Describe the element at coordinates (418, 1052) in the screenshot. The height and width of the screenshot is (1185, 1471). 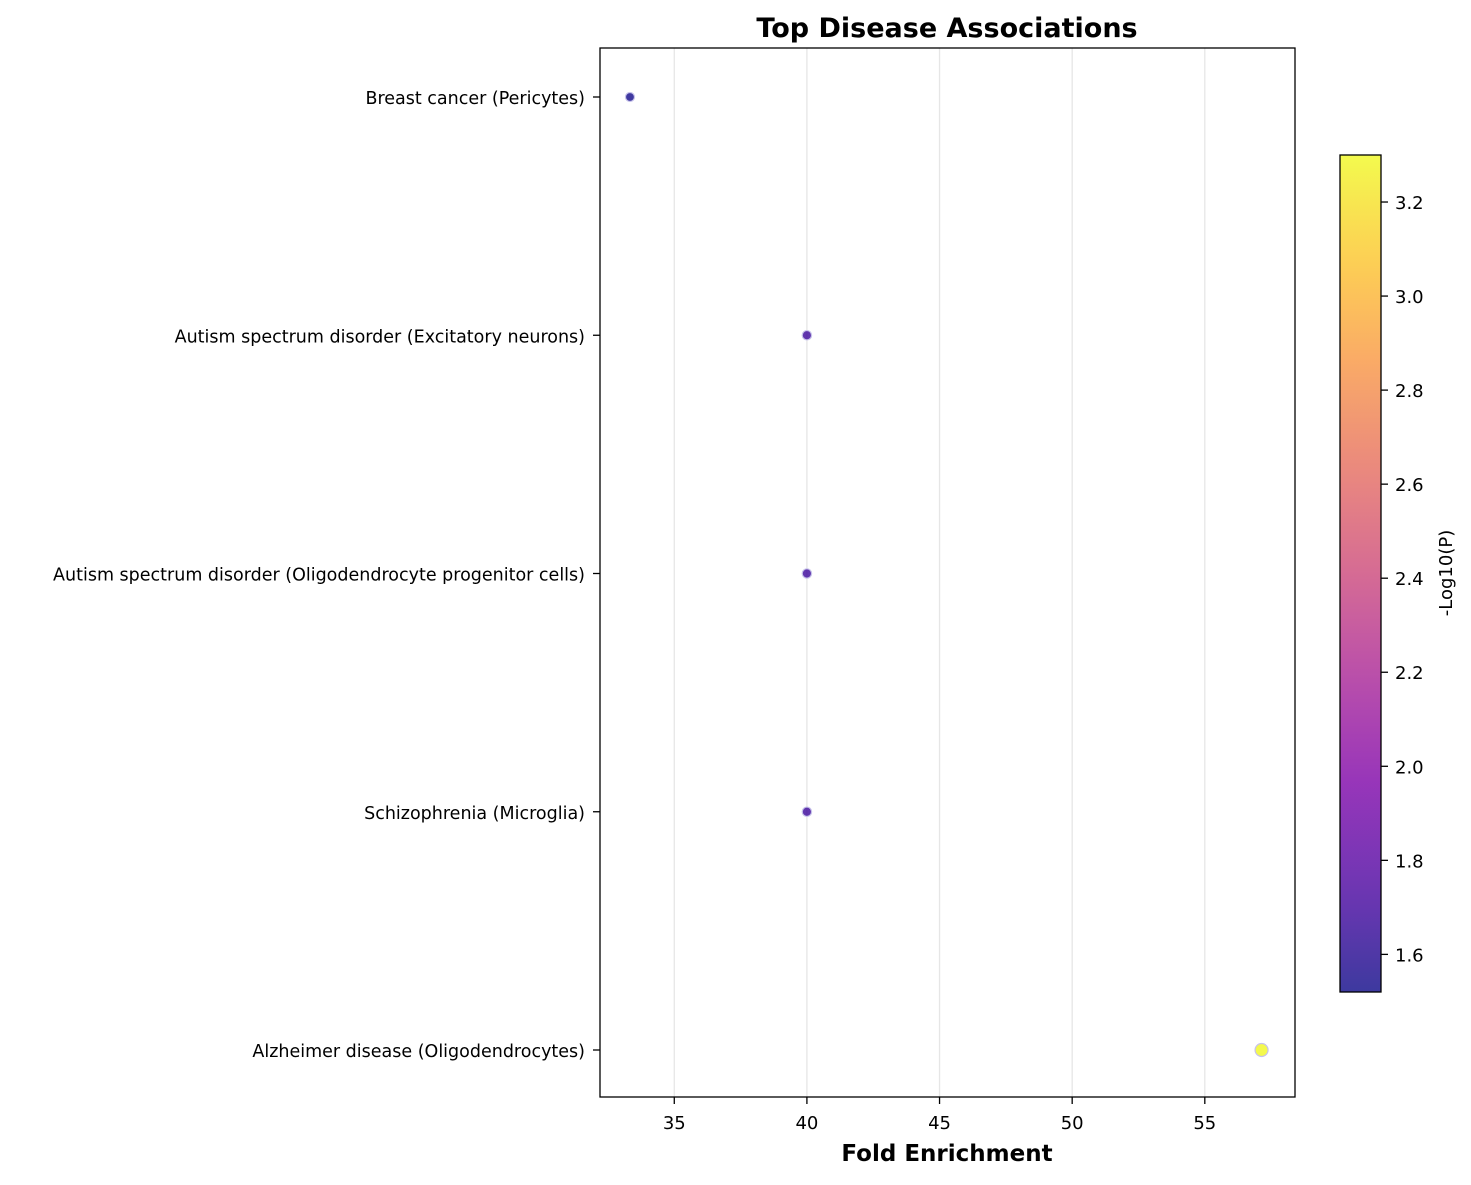
I see `y-category-label: Alzheimer disease (Oligodendrocytes)` at that location.